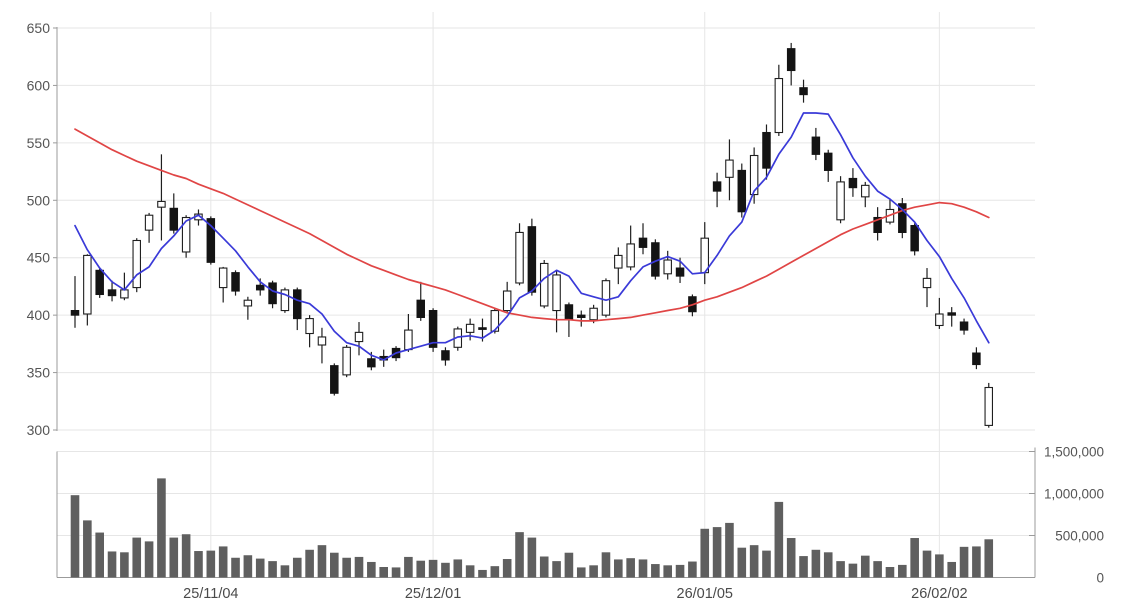 The height and width of the screenshot is (606, 1133). Describe the element at coordinates (39, 373) in the screenshot. I see `price-axis-label: 350` at that location.